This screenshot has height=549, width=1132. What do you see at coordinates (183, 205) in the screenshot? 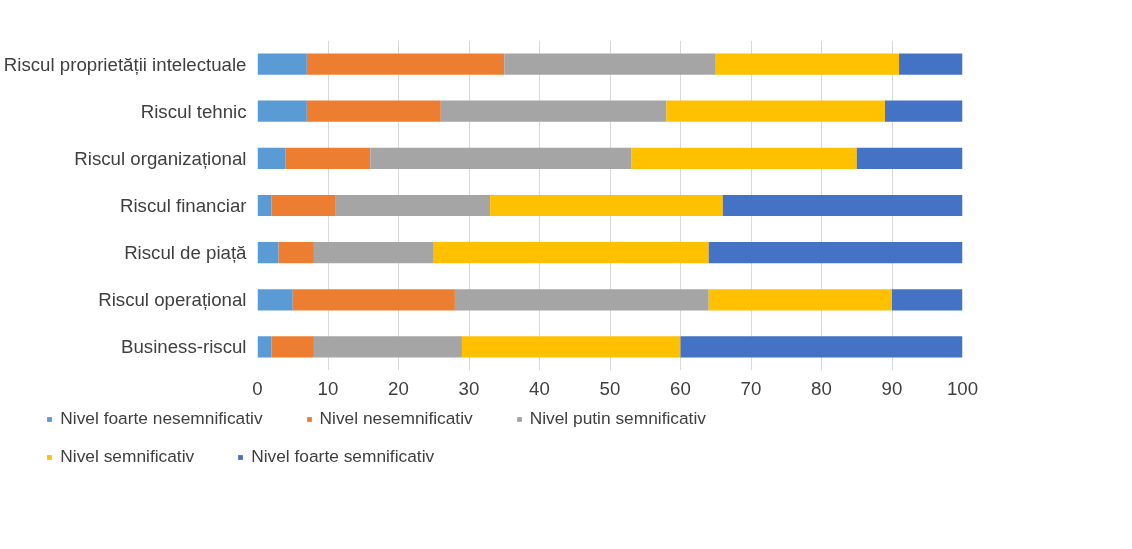
I see `y-tick-label: Riscul financiar` at bounding box center [183, 205].